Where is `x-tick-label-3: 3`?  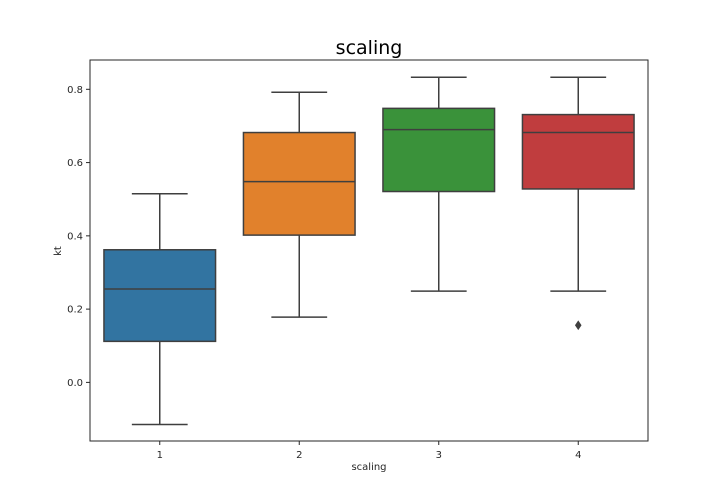 x-tick-label-3: 3 is located at coordinates (439, 455).